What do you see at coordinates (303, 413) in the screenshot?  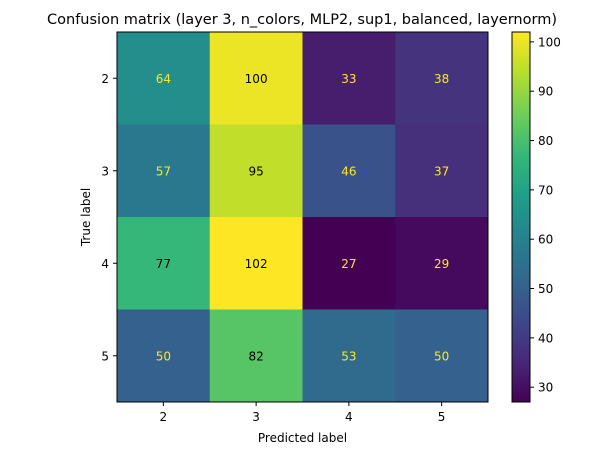 I see `x-axis-ticks: 2 3 4 5` at bounding box center [303, 413].